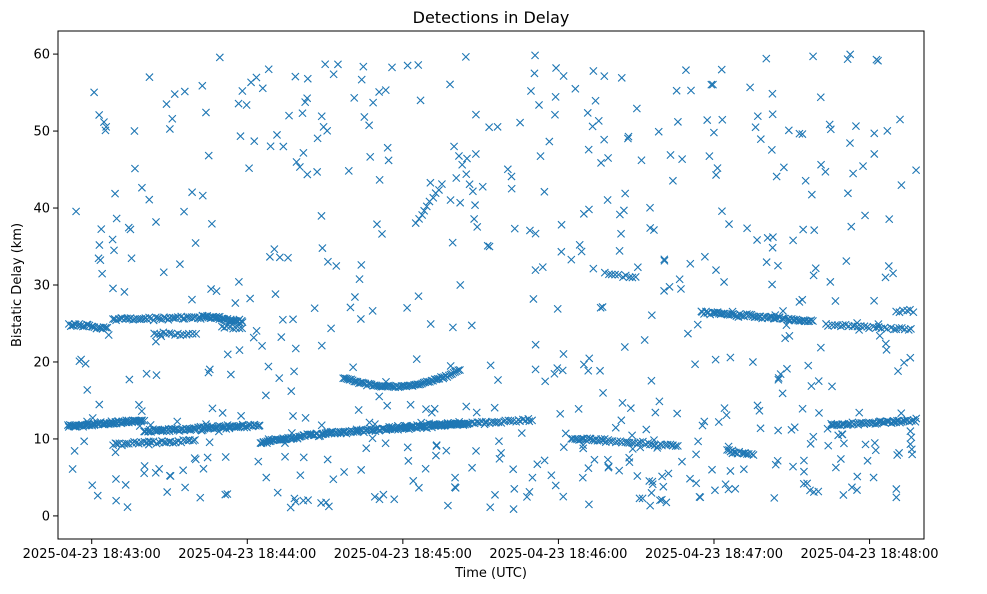 The height and width of the screenshot is (594, 987). I want to click on chart-title: Detections in Delay, so click(491, 17).